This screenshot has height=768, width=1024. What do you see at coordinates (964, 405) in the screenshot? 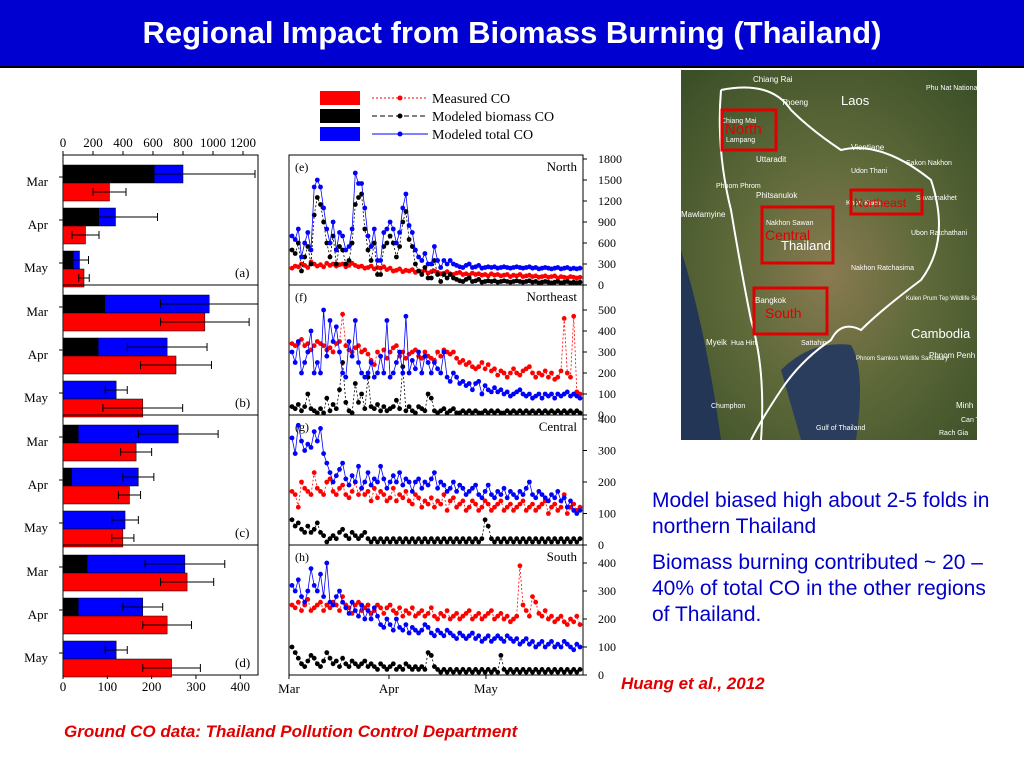
I see `map-label-minh: Minh` at bounding box center [964, 405].